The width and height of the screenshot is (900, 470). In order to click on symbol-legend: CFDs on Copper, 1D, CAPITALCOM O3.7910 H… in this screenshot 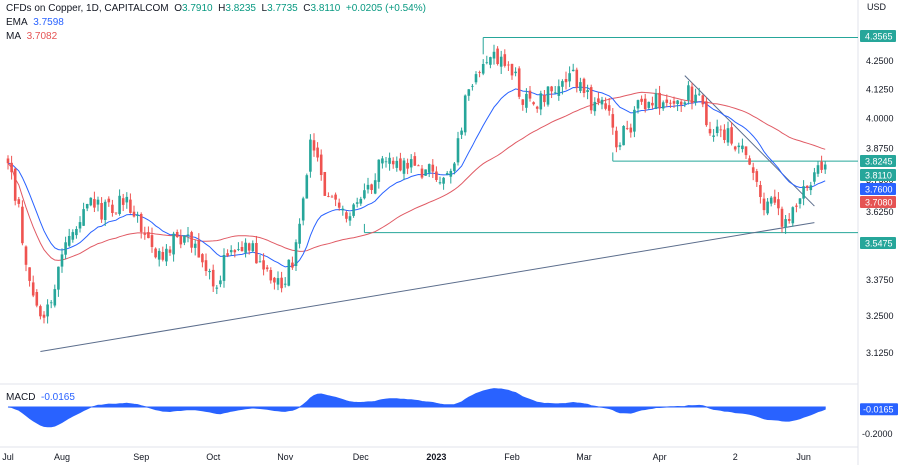, I will do `click(216, 9)`.